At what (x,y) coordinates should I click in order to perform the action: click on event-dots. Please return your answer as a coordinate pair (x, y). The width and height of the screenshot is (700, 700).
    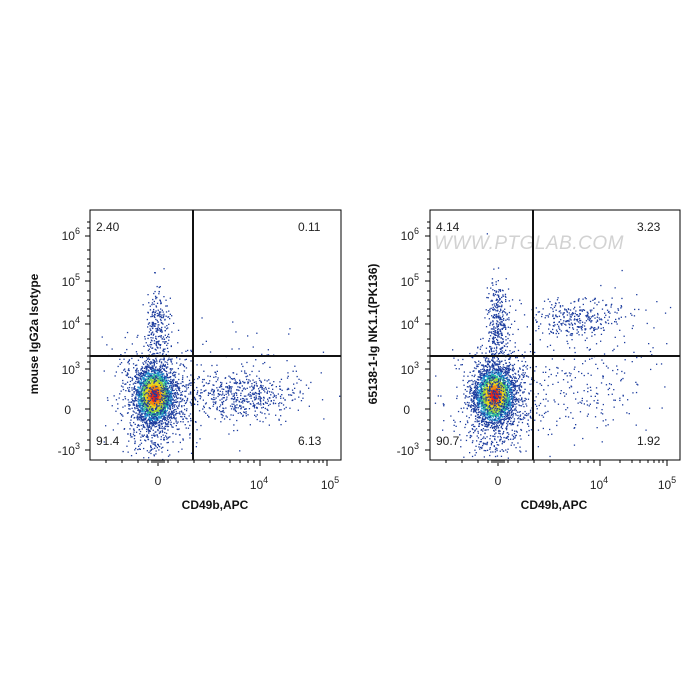
    Looking at the image, I should click on (221, 364).